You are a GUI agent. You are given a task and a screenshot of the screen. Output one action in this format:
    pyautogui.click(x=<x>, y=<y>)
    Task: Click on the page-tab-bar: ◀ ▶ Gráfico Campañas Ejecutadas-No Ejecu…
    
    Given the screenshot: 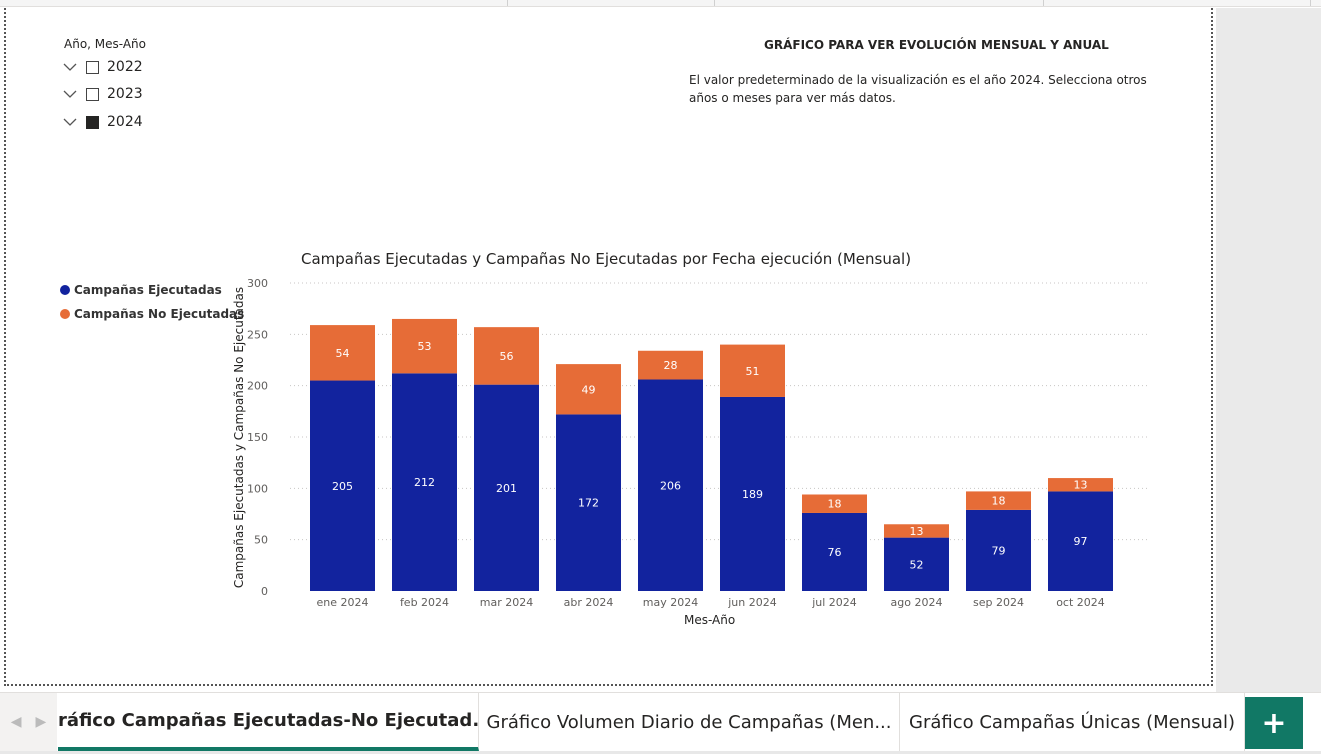 What is the action you would take?
    pyautogui.click(x=660, y=723)
    